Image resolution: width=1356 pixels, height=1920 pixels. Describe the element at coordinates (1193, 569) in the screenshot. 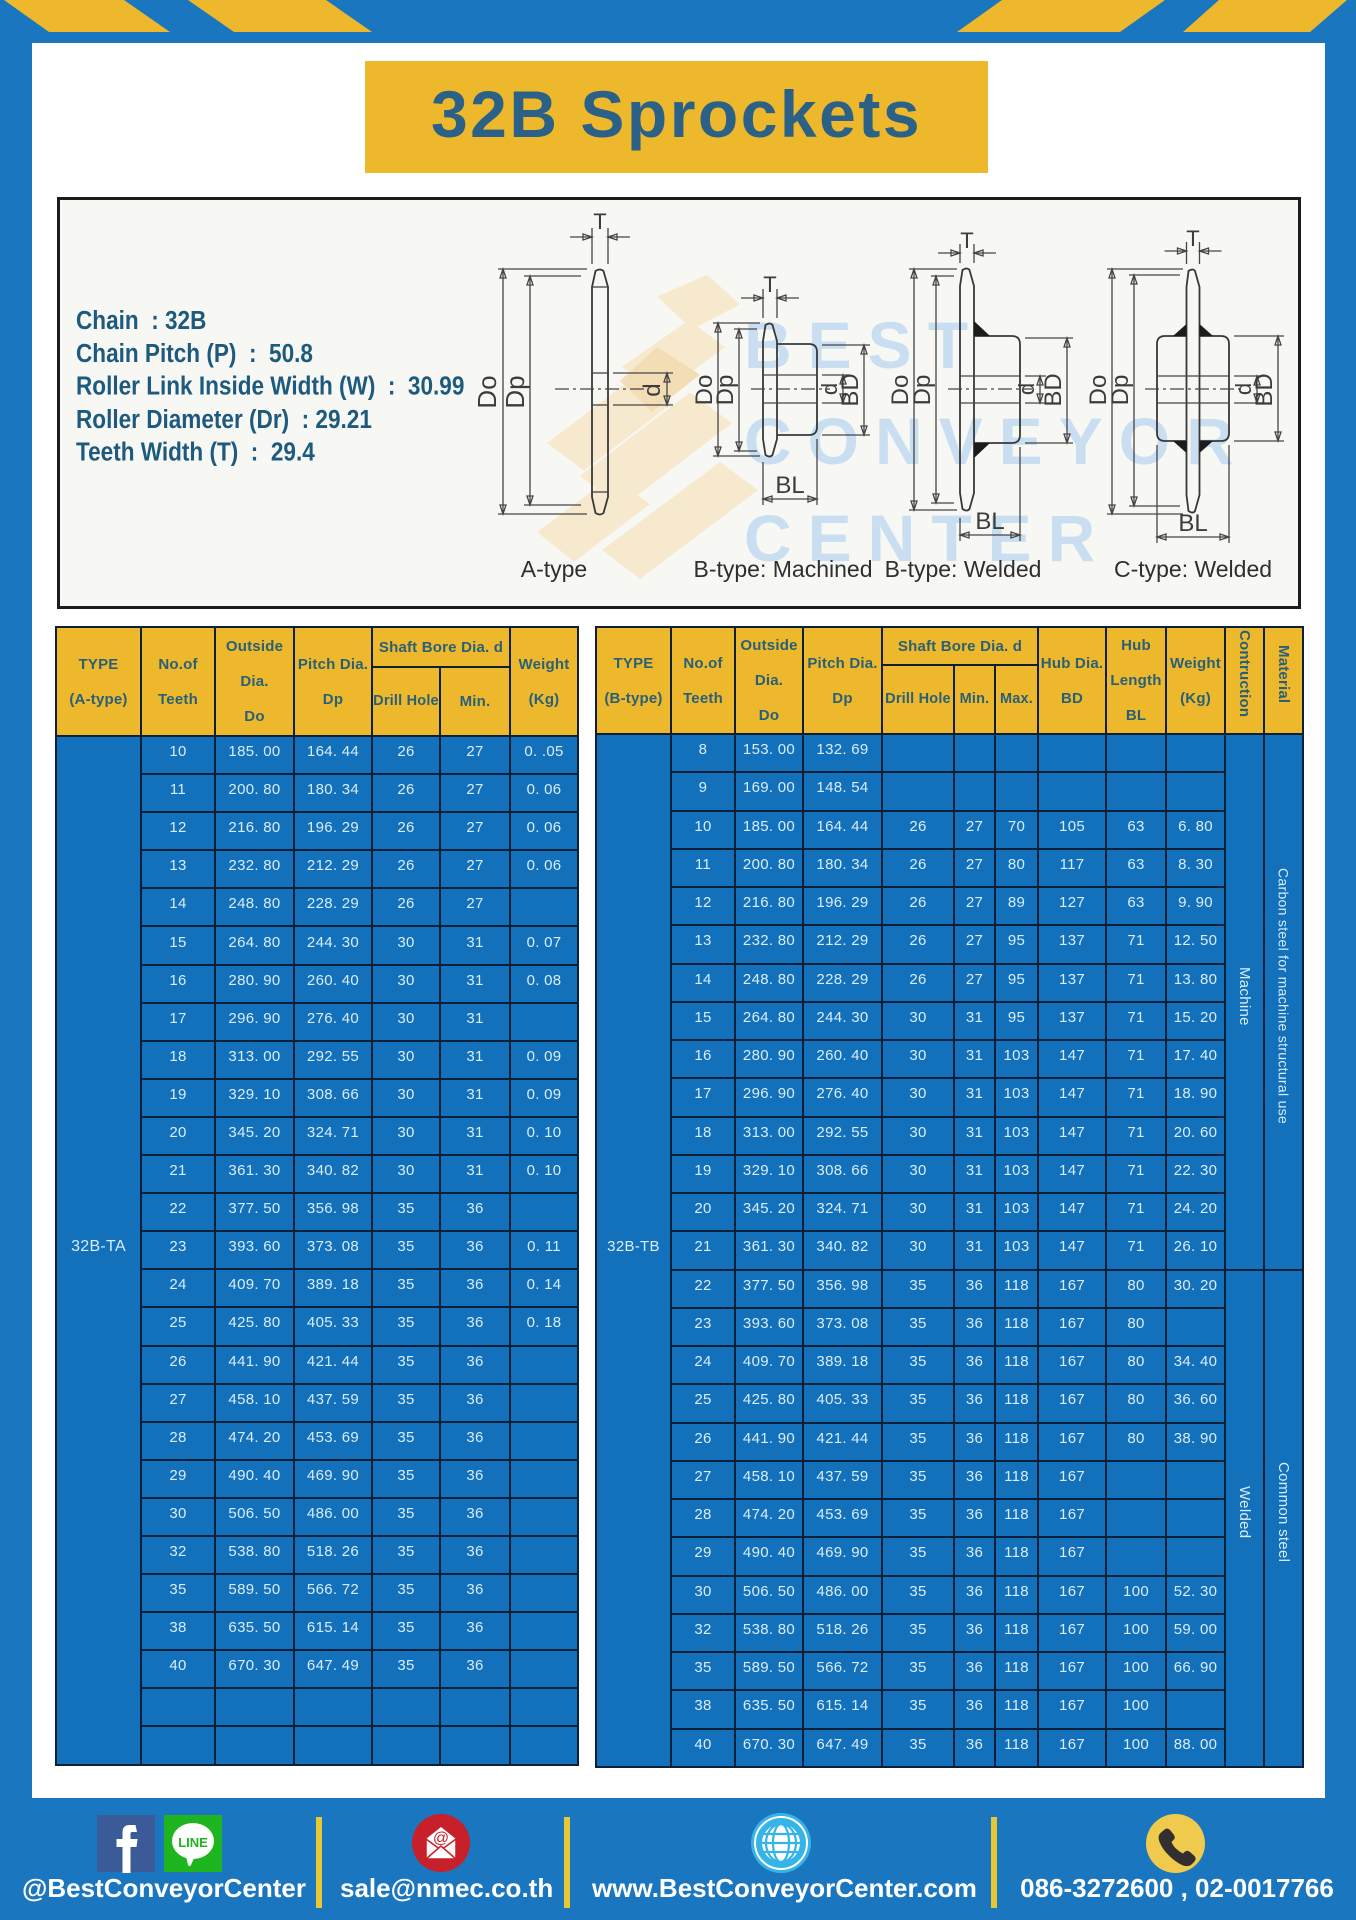

I see `svg-text: C-type: Welded` at that location.